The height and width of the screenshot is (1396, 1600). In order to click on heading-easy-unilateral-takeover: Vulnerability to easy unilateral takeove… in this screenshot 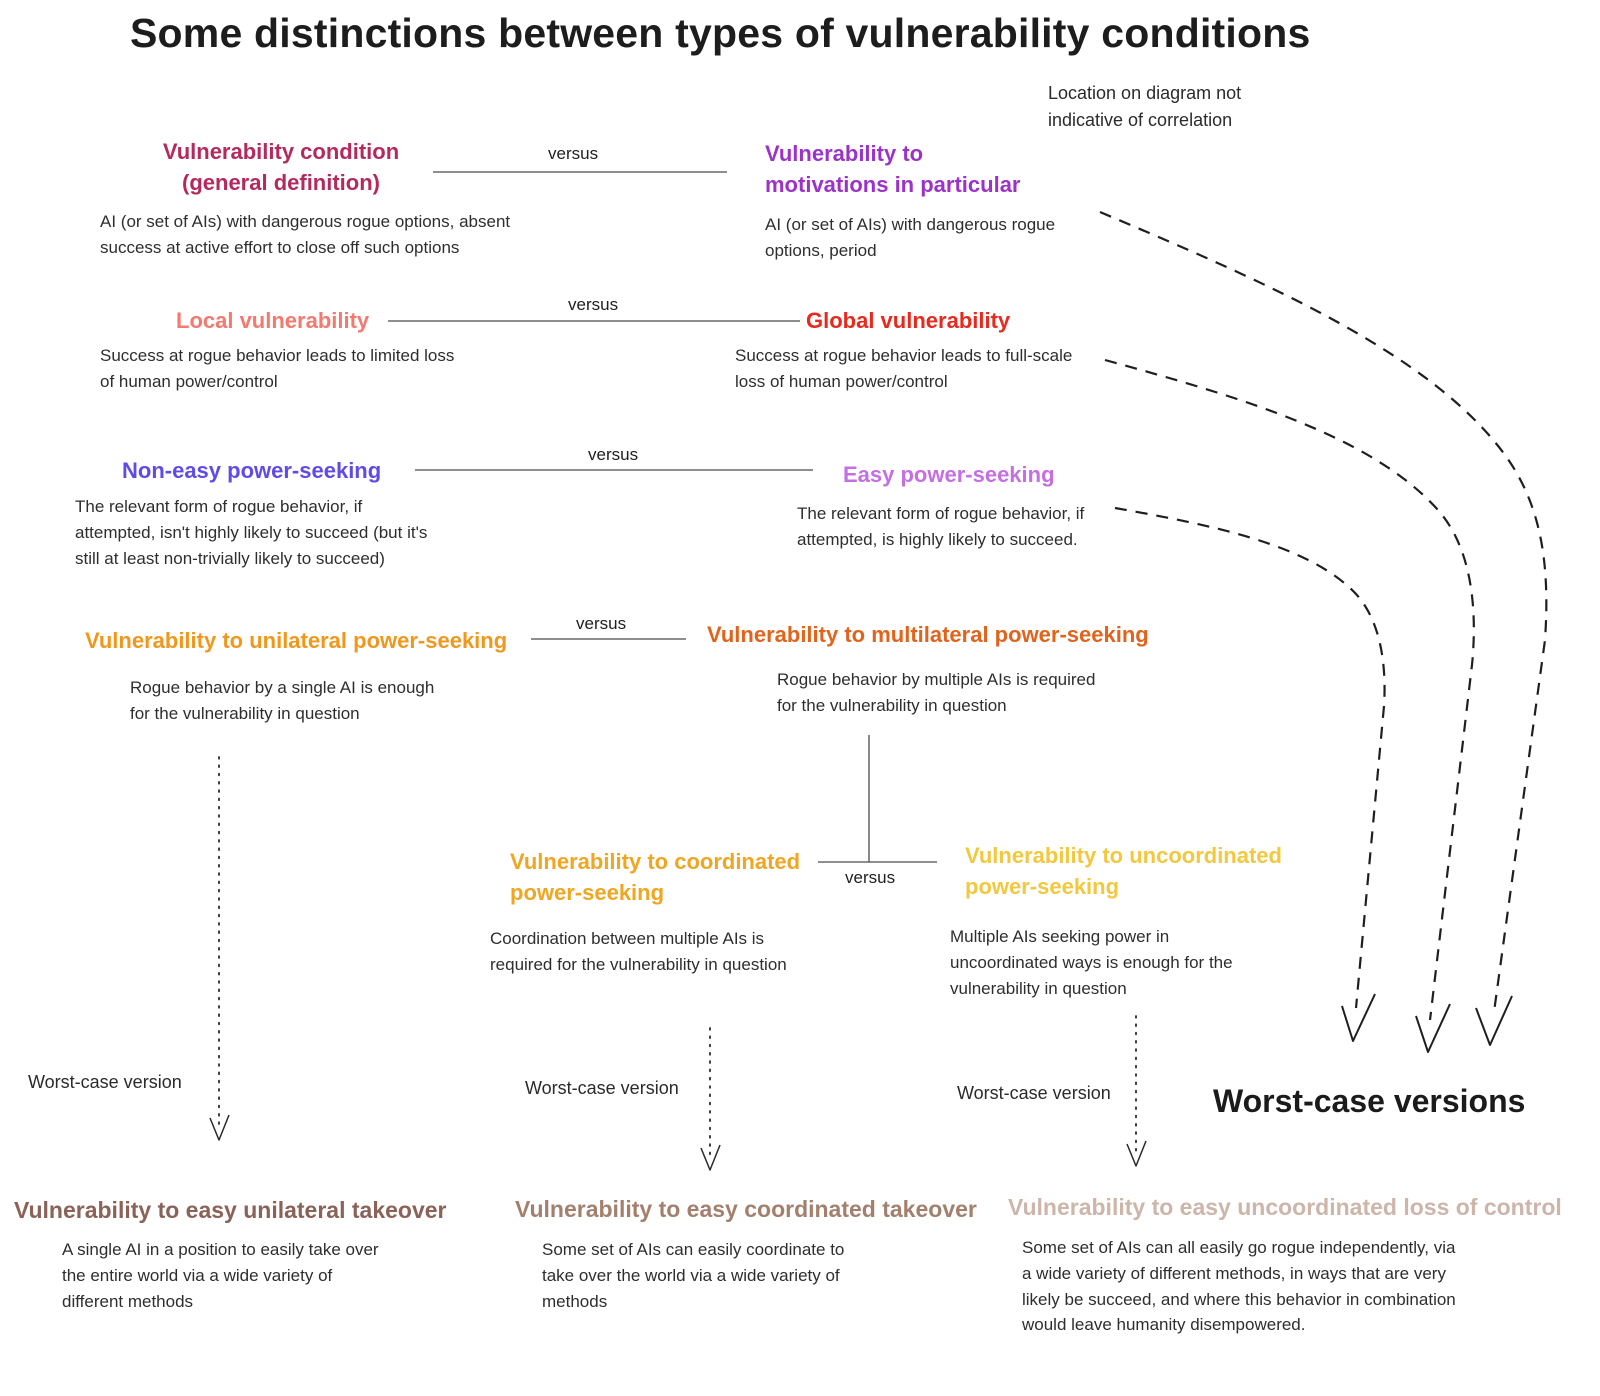, I will do `click(230, 1210)`.